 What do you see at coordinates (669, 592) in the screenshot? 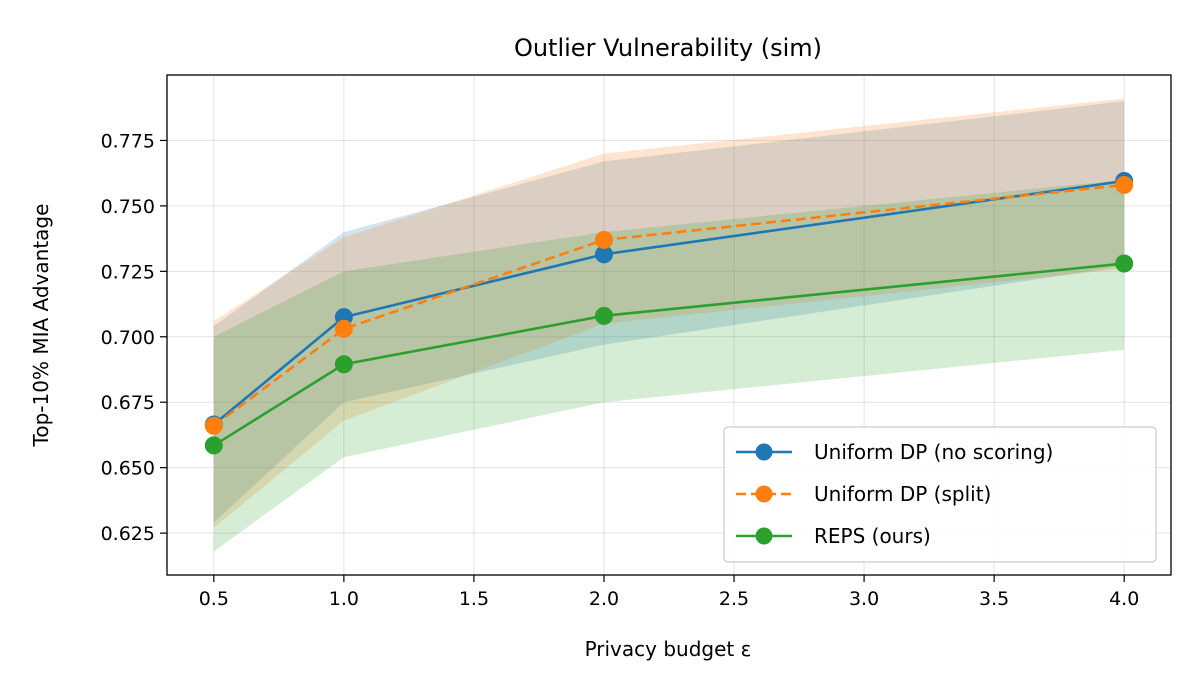
I see `x-axis-ticks: 0.5 1.0 1.5 2.0 2.5 3.0 3.5 4.0` at bounding box center [669, 592].